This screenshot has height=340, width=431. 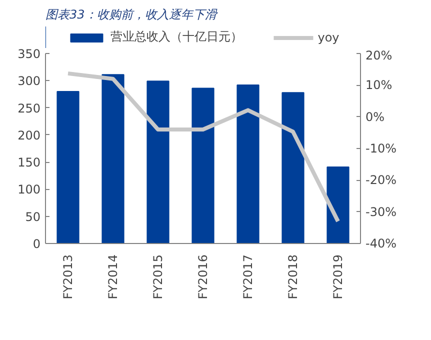 What do you see at coordinates (29, 108) in the screenshot?
I see `y-tick-label: 250` at bounding box center [29, 108].